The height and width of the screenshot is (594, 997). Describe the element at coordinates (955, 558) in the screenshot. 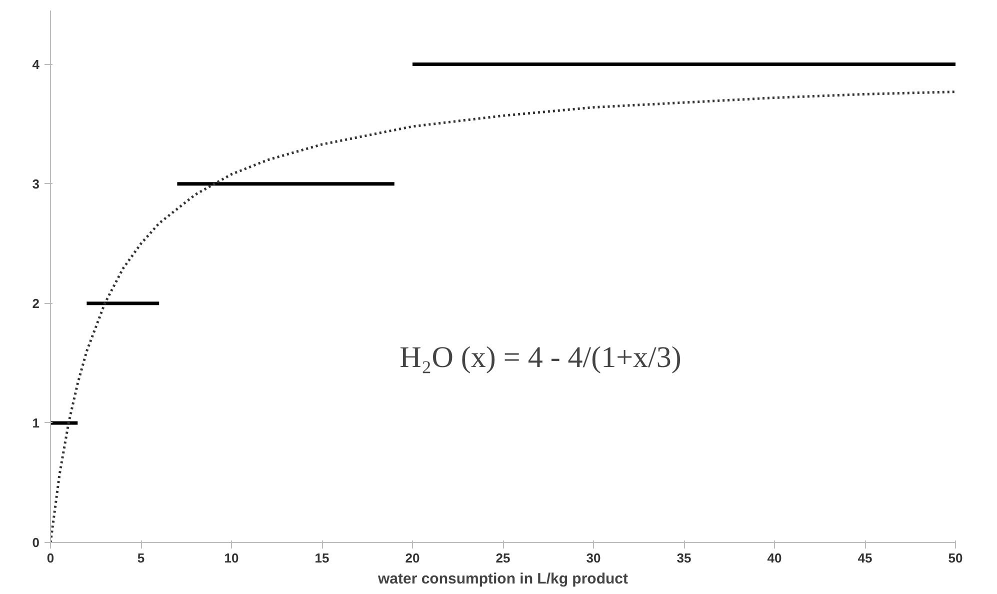

I see `x-tick-label: 50` at that location.